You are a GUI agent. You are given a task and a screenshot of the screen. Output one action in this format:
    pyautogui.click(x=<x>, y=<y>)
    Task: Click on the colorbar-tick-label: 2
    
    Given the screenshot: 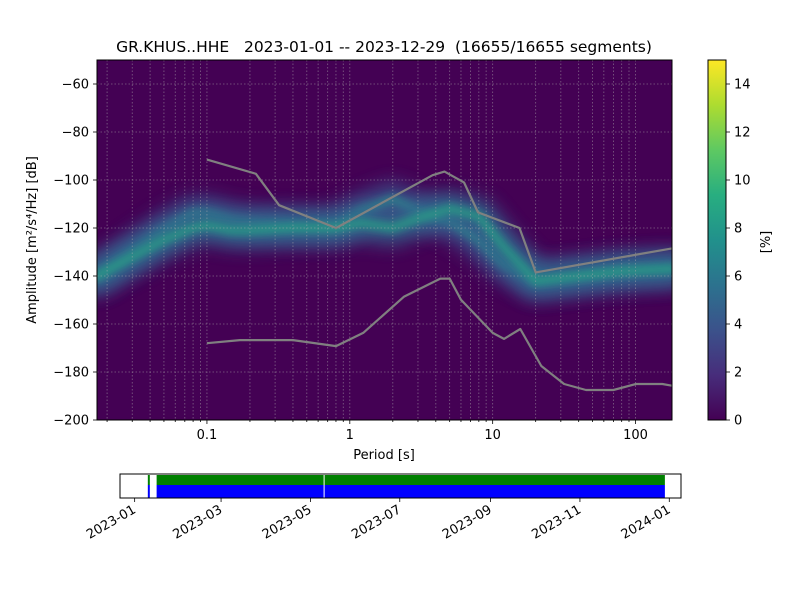 What is the action you would take?
    pyautogui.click(x=738, y=373)
    